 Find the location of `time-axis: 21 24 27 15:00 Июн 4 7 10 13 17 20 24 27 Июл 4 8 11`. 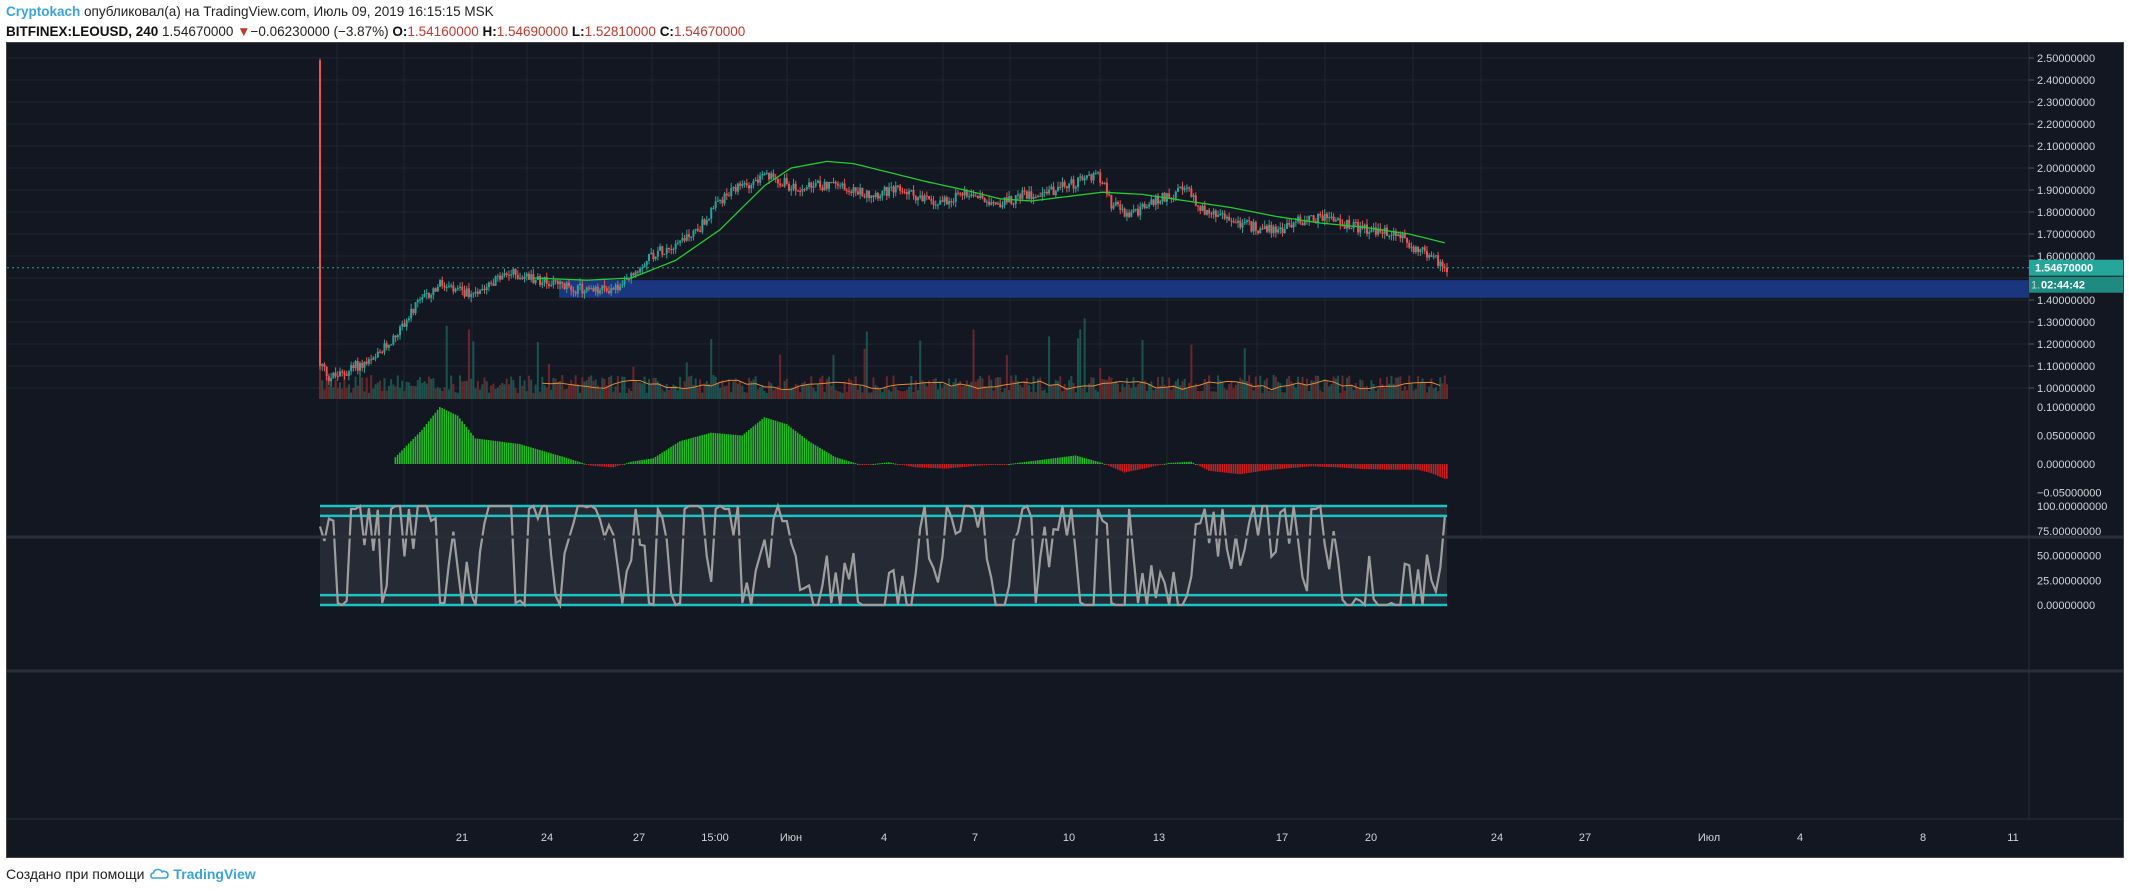

time-axis: 21 24 27 15:00 Июн 4 7 10 13 17 20 24 27 Июл 4 8 11 is located at coordinates (1237, 838).